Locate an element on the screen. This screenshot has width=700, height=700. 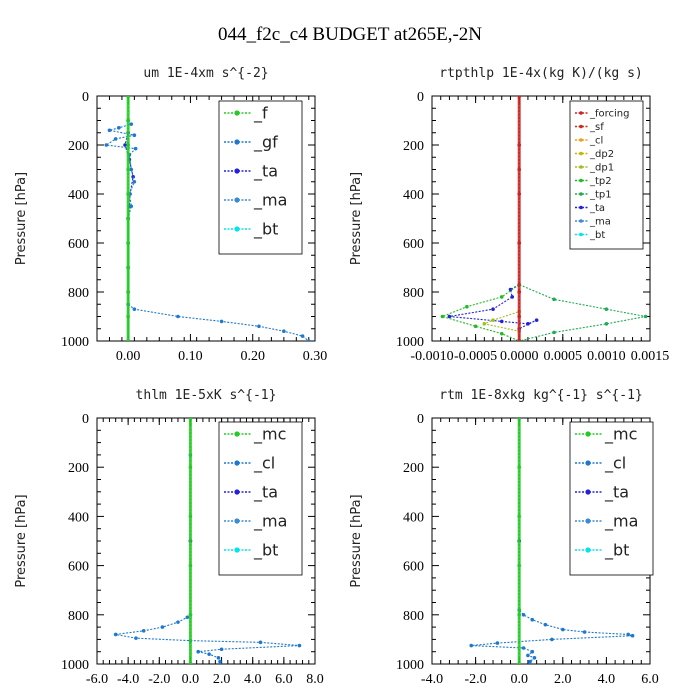
legend-item: _gf is located at coordinates (251, 143).